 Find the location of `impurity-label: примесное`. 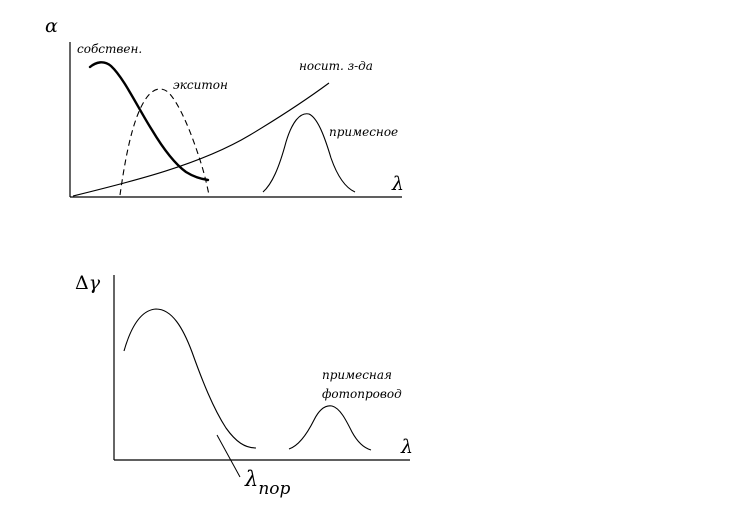

impurity-label: примесное is located at coordinates (363, 132).